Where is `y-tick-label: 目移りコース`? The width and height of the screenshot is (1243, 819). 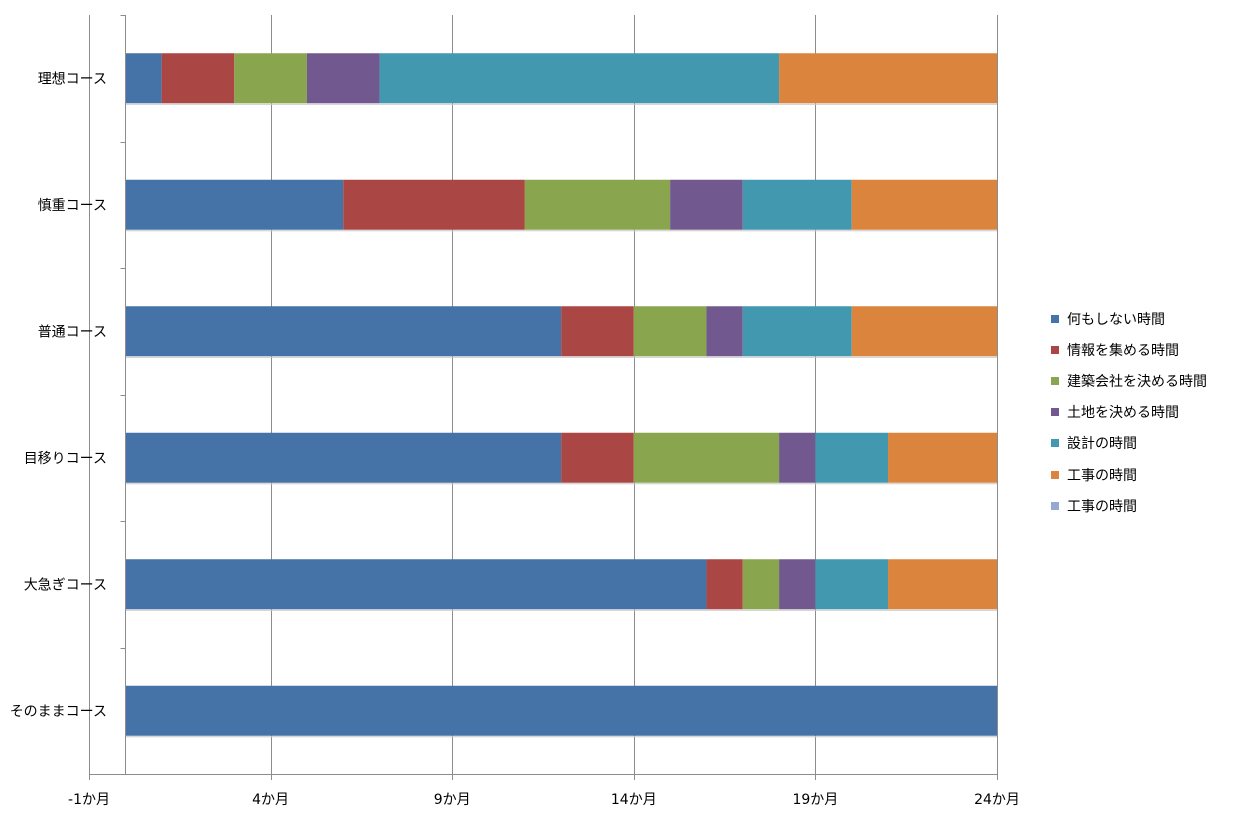
y-tick-label: 目移りコース is located at coordinates (65, 459).